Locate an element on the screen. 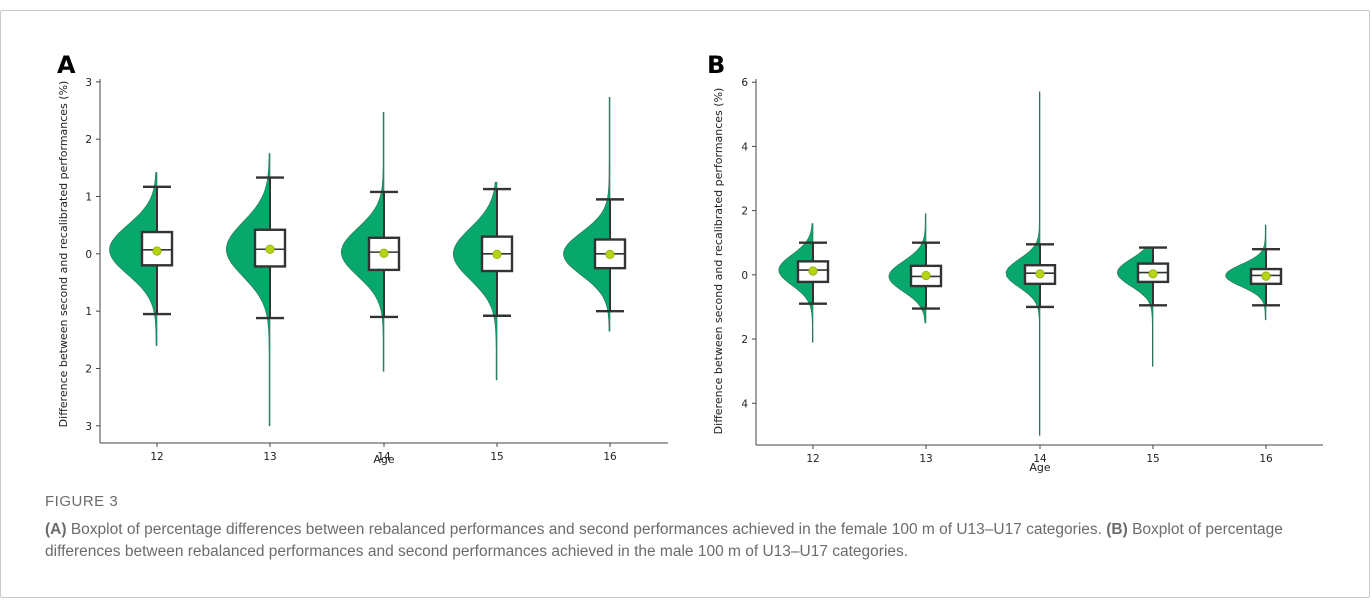 The image size is (1372, 601). panel-b-xlabel: Age is located at coordinates (1040, 467).